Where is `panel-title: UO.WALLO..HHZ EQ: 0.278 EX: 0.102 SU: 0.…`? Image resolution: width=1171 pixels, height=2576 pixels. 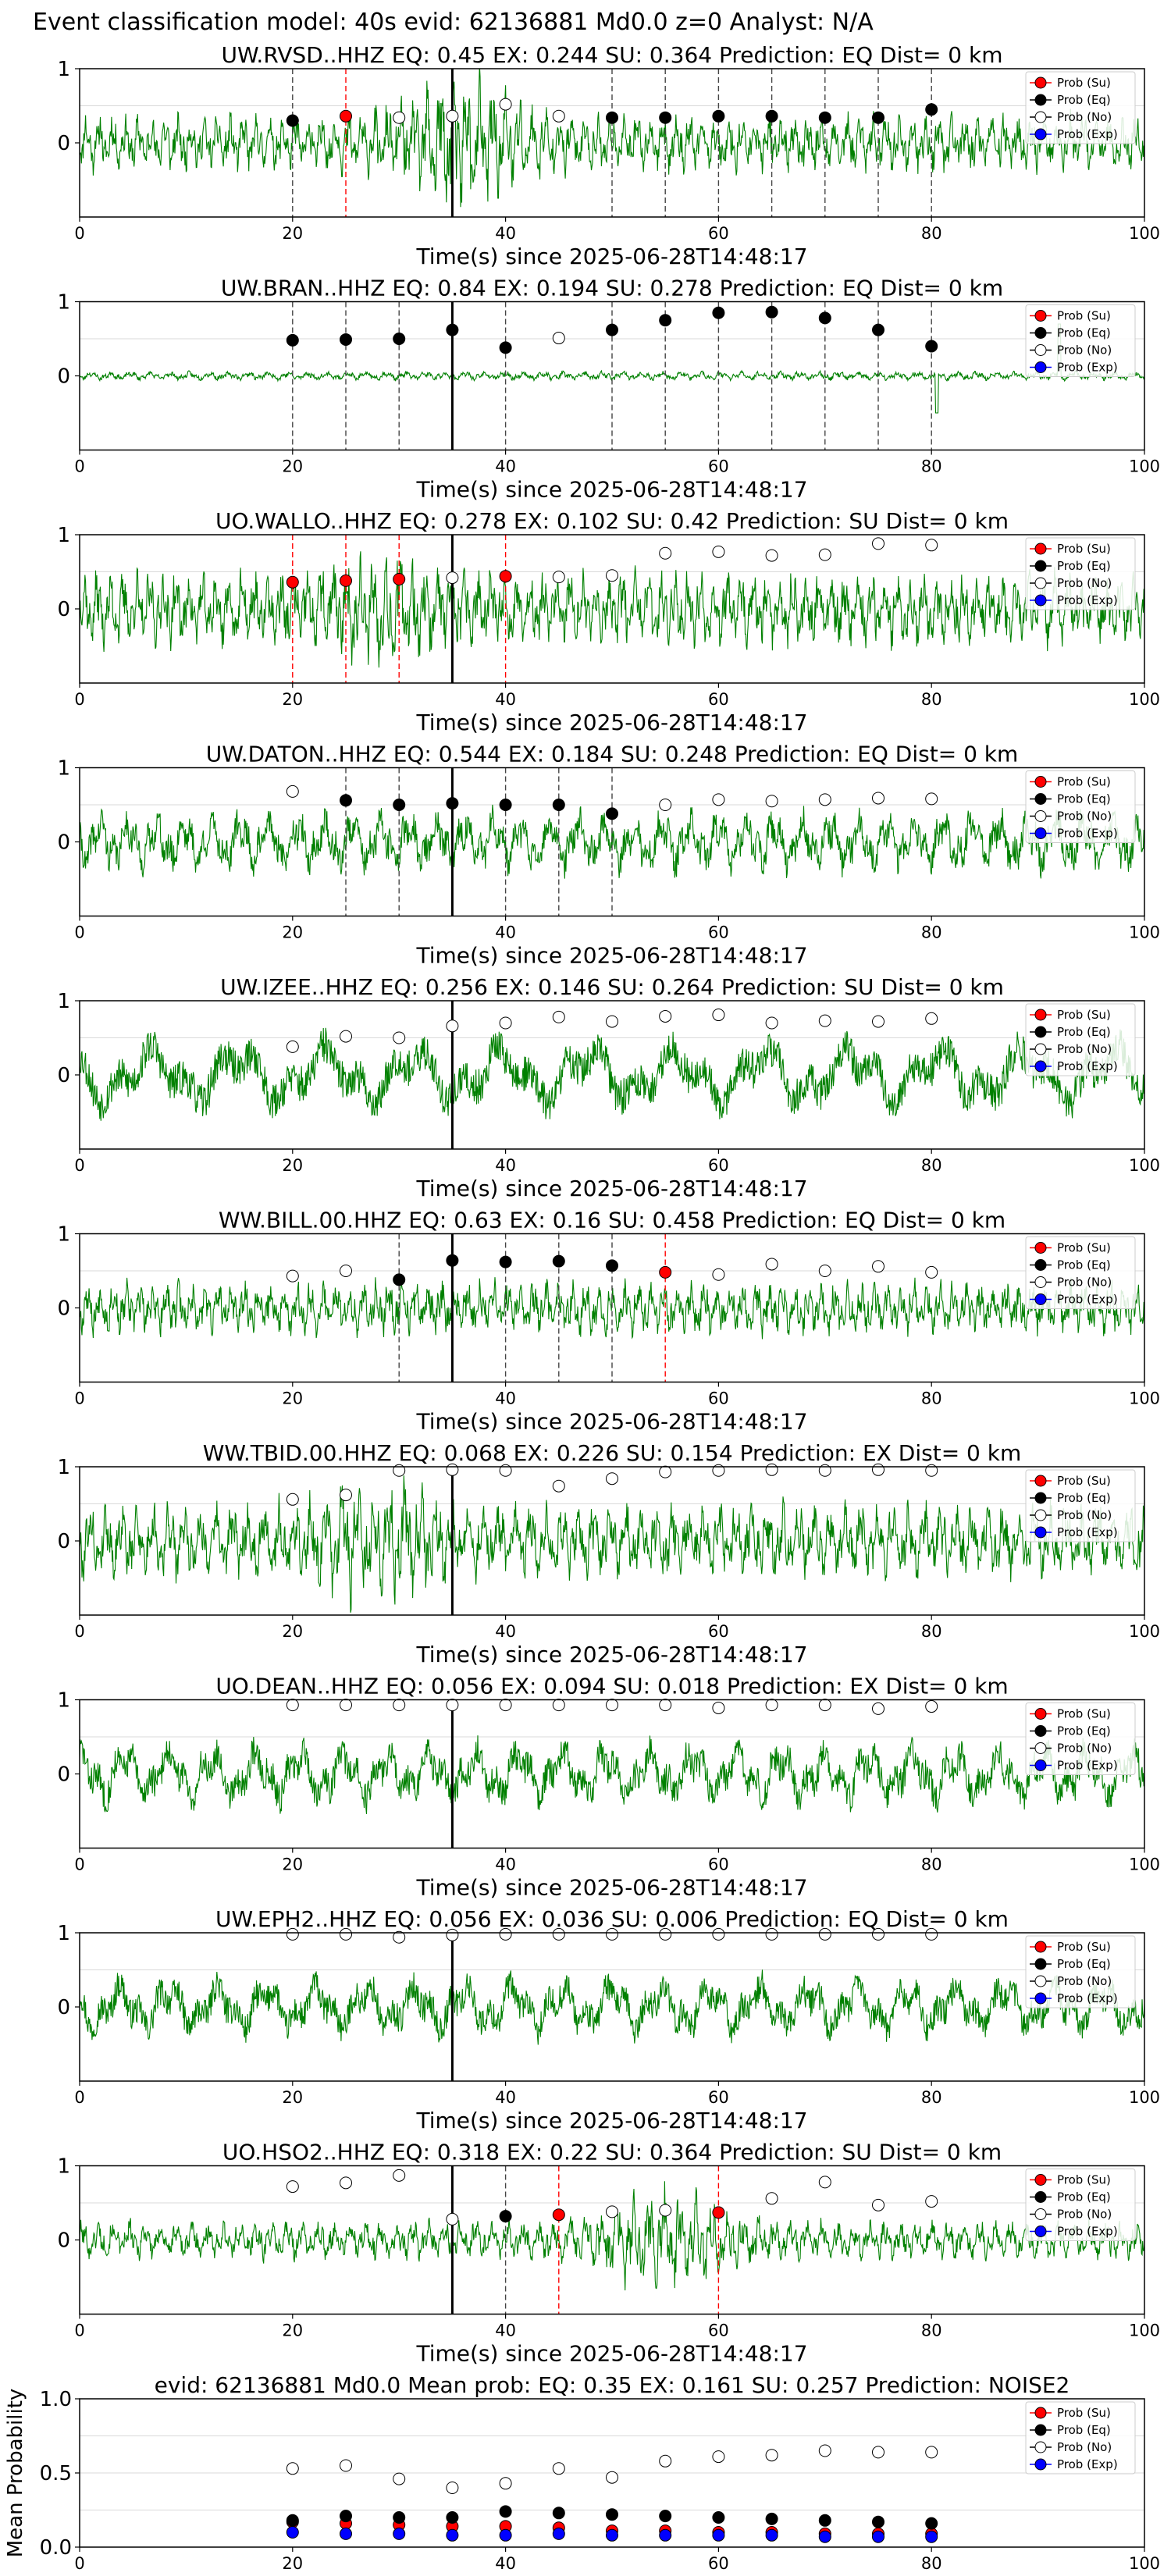 panel-title: UO.WALLO..HHZ EQ: 0.278 EX: 0.102 SU: 0.… is located at coordinates (612, 521).